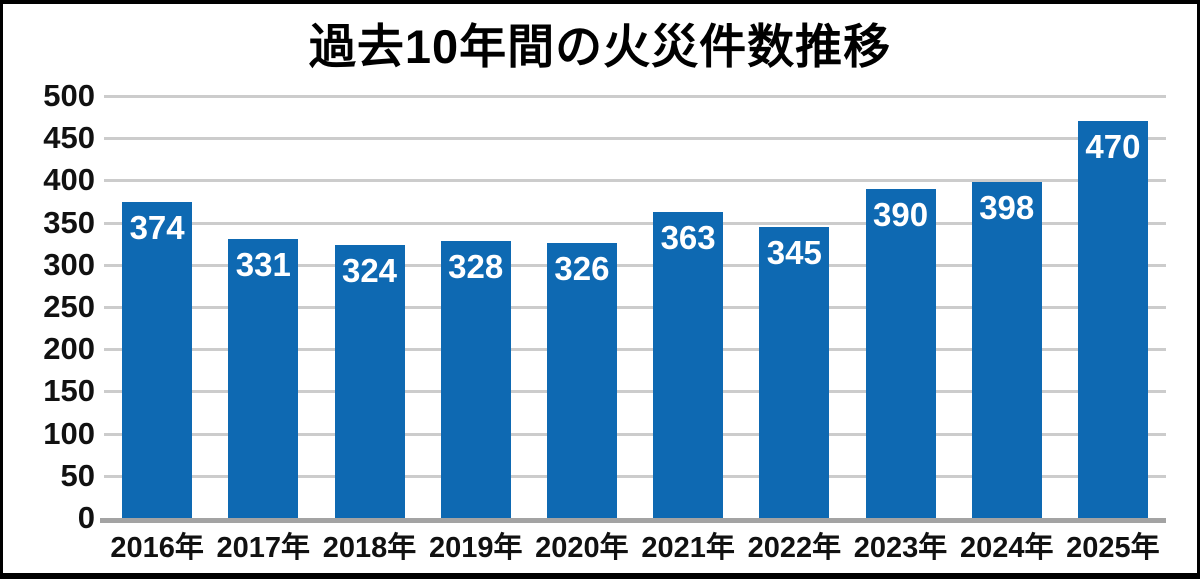 The height and width of the screenshot is (579, 1200). Describe the element at coordinates (263, 548) in the screenshot. I see `x-tick-label: 2017年` at that location.